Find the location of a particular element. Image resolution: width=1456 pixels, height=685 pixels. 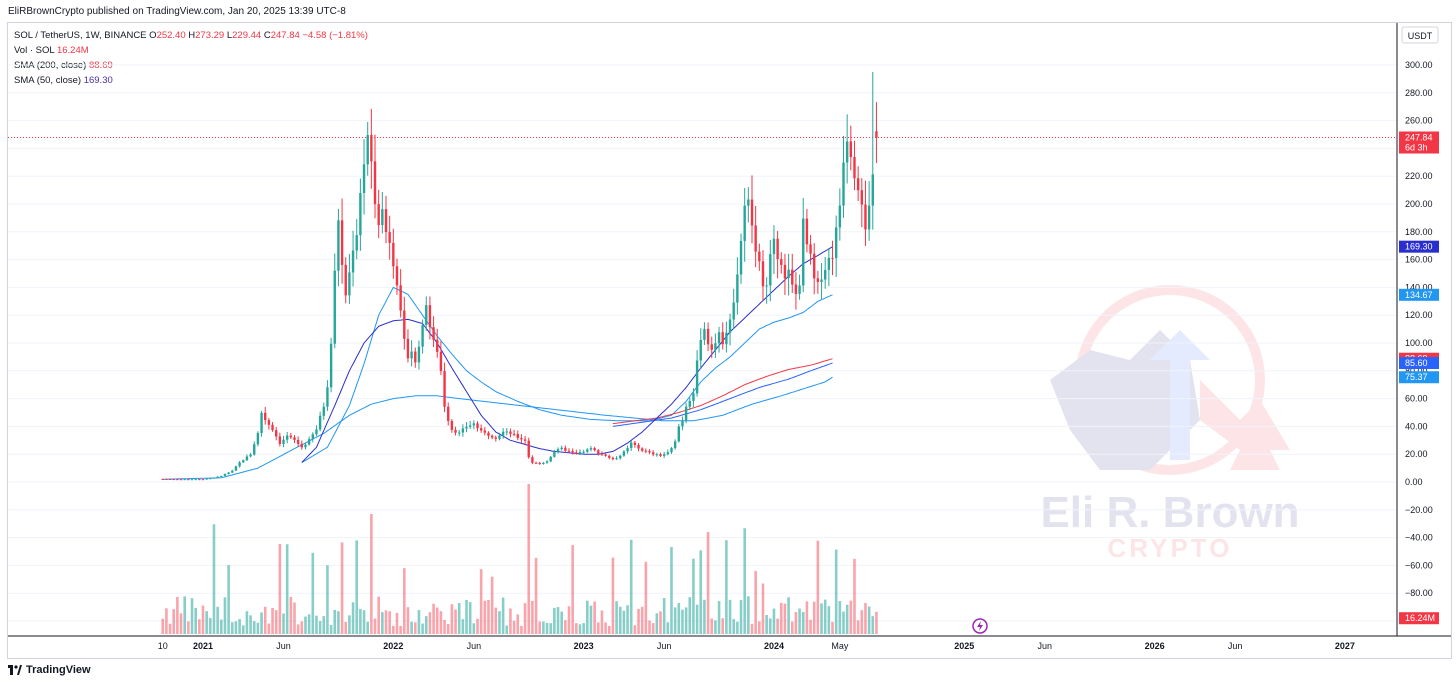

high-label: H is located at coordinates (192, 35).